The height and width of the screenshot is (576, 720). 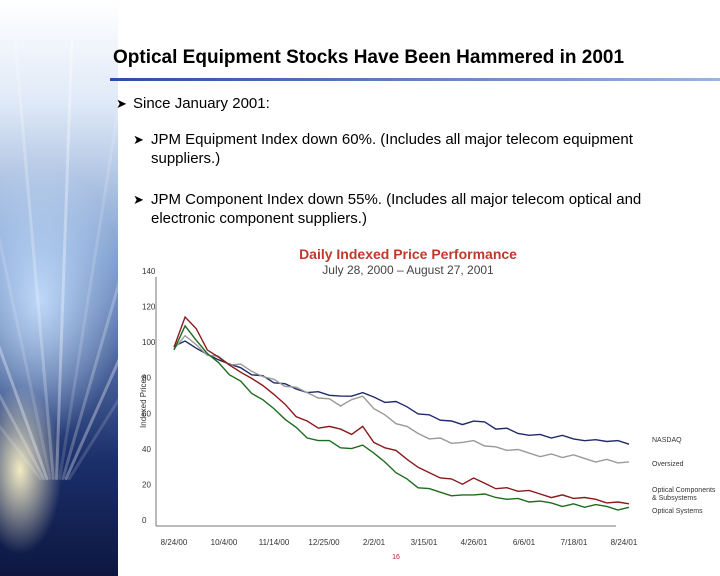 I want to click on nasdaq-line, so click(x=401, y=392).